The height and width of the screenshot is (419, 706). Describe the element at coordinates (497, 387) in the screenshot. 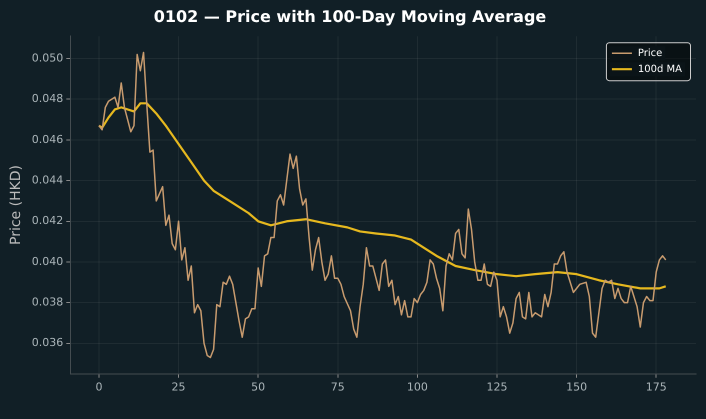

I see `x-tick-label: 125` at that location.